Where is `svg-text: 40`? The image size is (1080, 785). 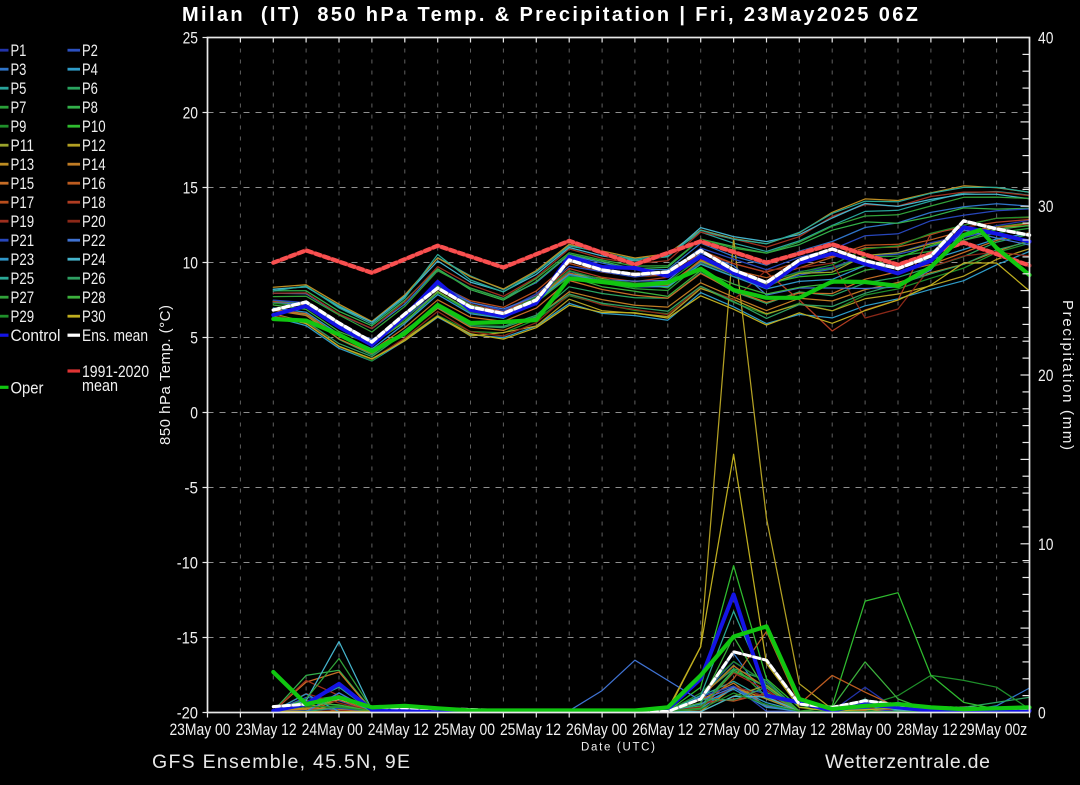
svg-text: 40 is located at coordinates (1045, 39).